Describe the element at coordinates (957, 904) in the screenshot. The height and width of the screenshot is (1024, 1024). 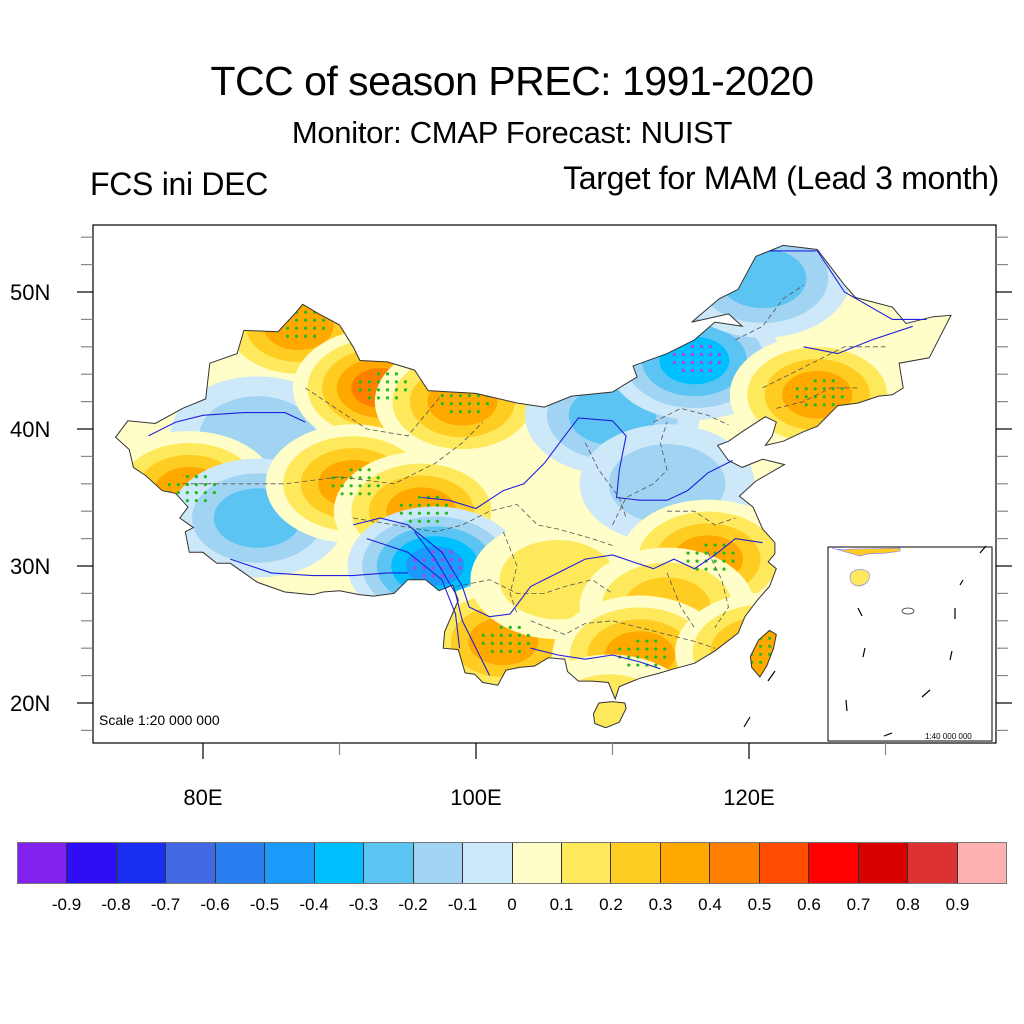
I see `colorbar-label: 0.9` at that location.